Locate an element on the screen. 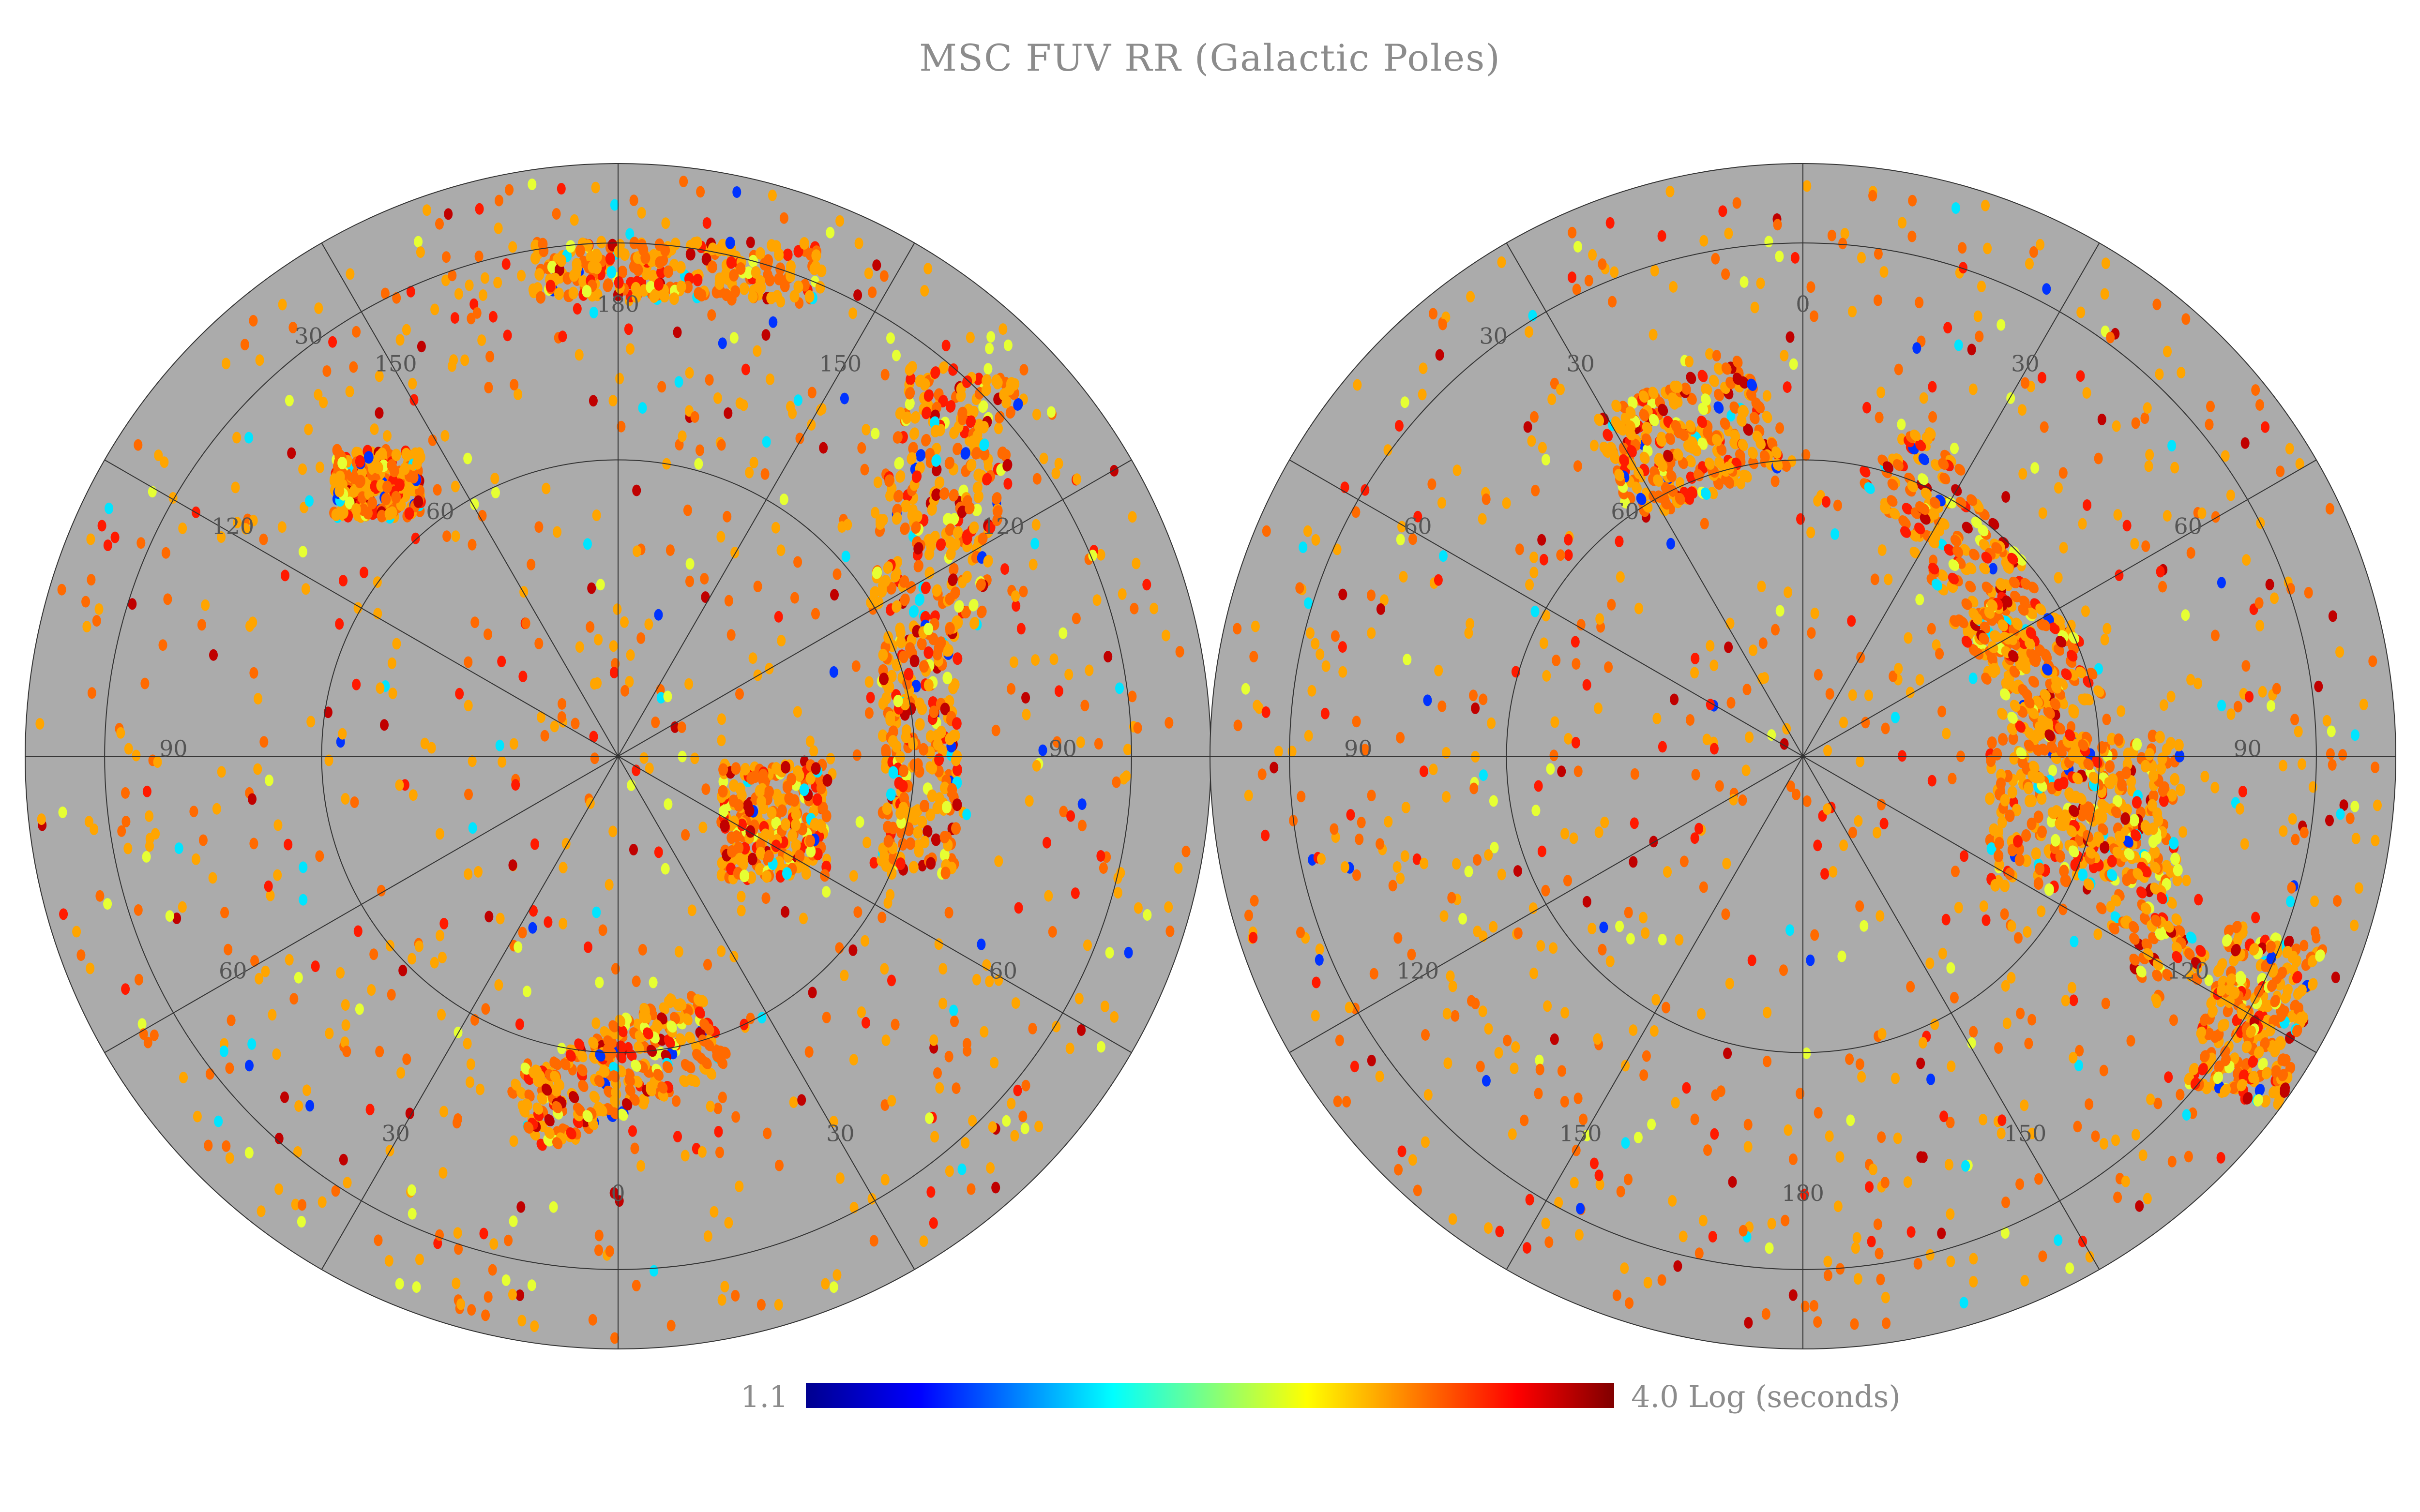  latitude-label: 30 is located at coordinates (308, 336).